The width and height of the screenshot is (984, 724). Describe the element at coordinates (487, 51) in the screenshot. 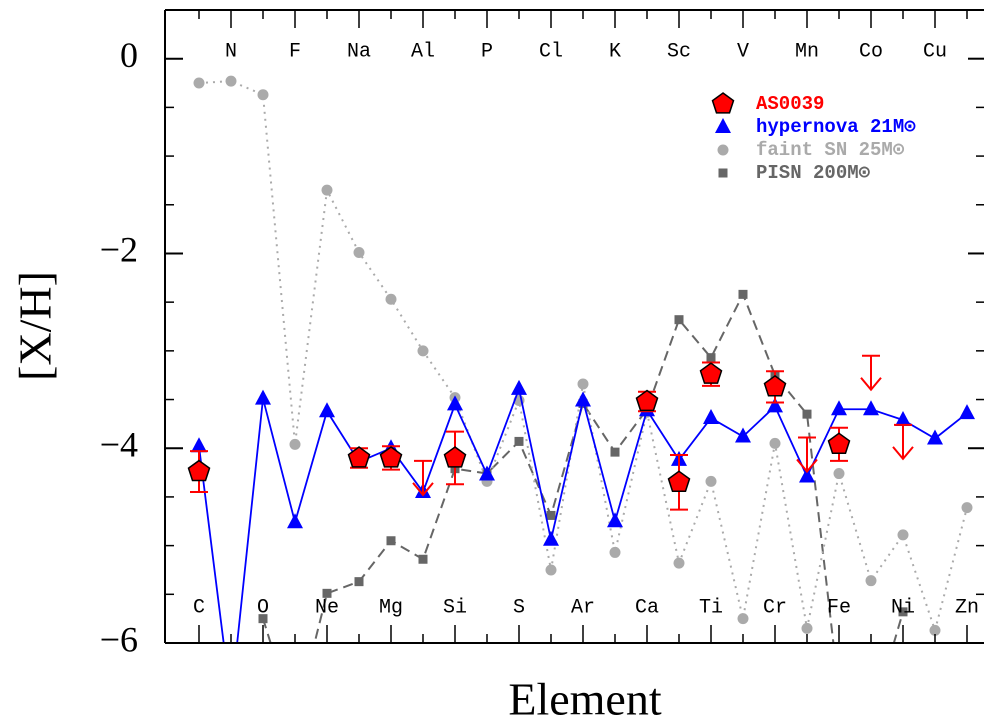

I see `x-tick-label: P` at that location.